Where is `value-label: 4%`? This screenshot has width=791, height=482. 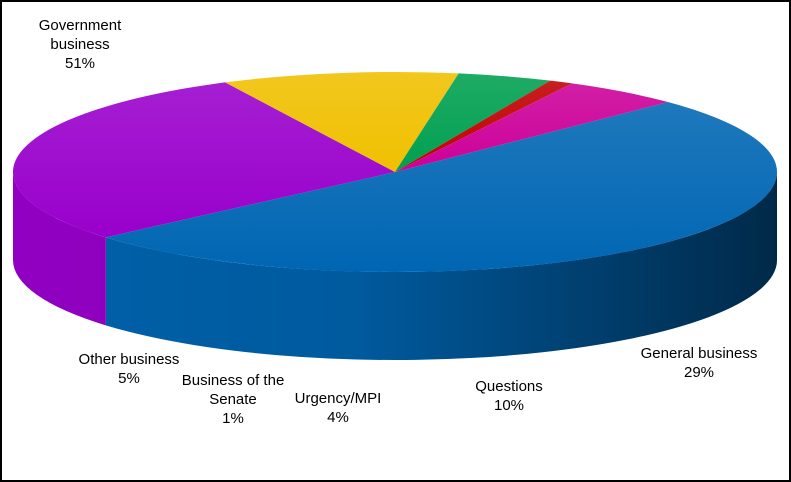 value-label: 4% is located at coordinates (338, 417).